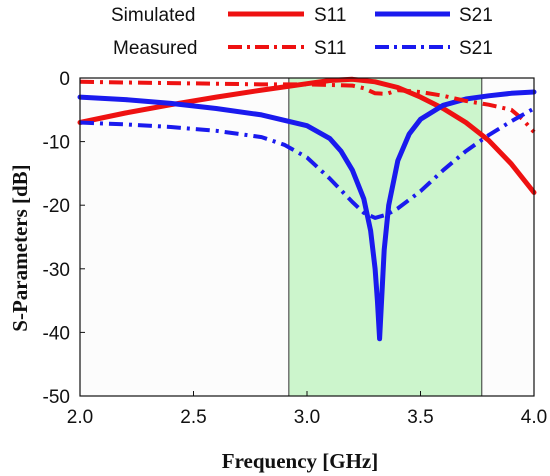 This screenshot has height=476, width=550. What do you see at coordinates (420, 417) in the screenshot?
I see `x-tick-label: 3.5` at bounding box center [420, 417].